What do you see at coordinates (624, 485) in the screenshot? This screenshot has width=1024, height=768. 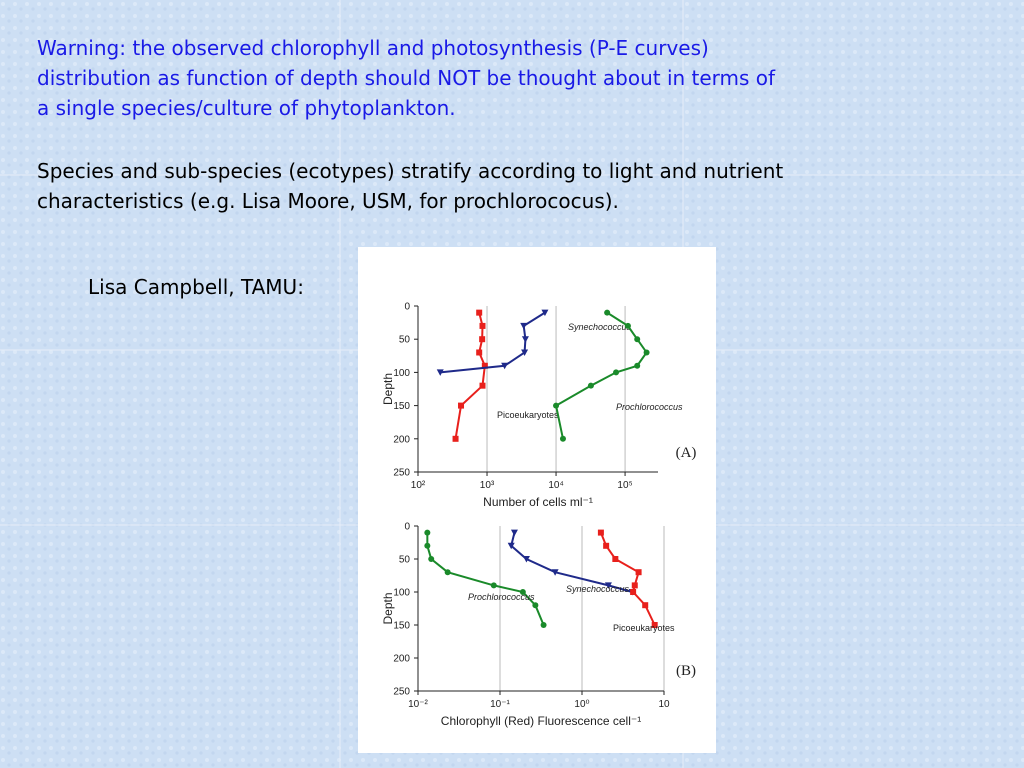 I see `x-tick-label: 10⁵` at bounding box center [624, 485].